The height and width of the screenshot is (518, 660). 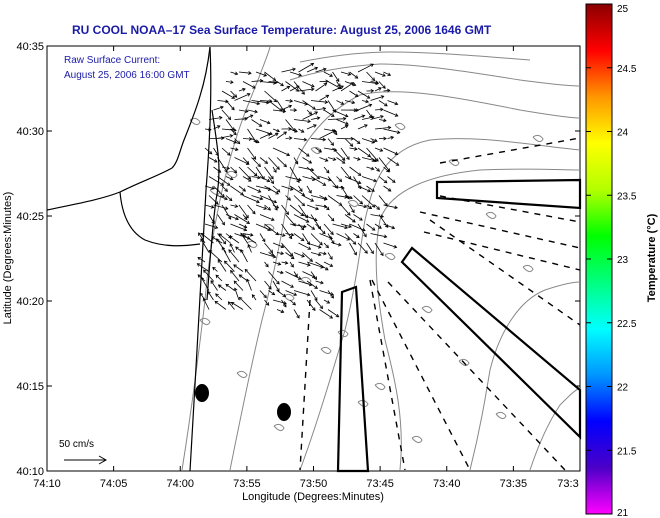 What do you see at coordinates (314, 484) in the screenshot?
I see `x-tick-label: 73:50` at bounding box center [314, 484].